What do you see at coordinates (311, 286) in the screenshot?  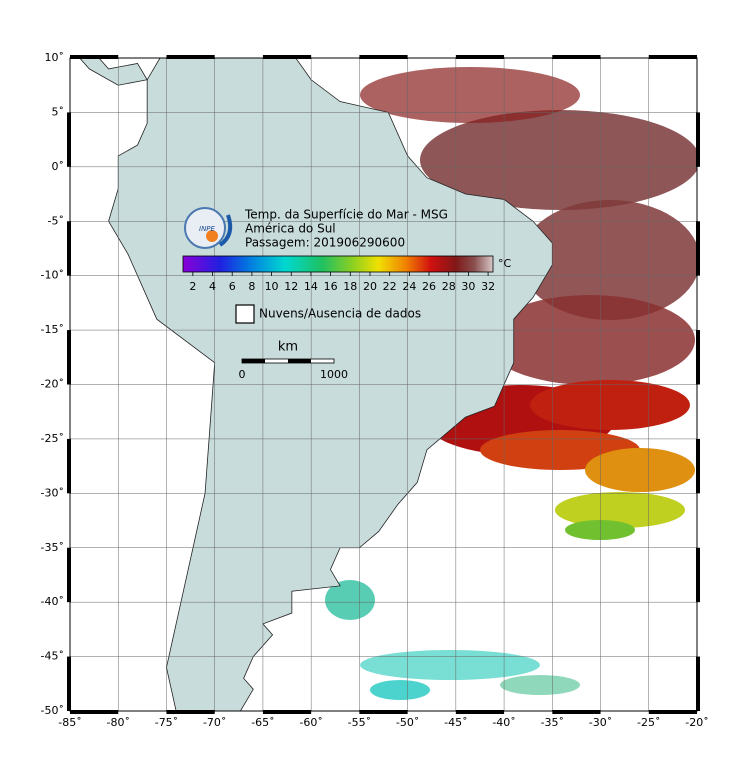 I see `colorbar-tick-label: 14` at bounding box center [311, 286].